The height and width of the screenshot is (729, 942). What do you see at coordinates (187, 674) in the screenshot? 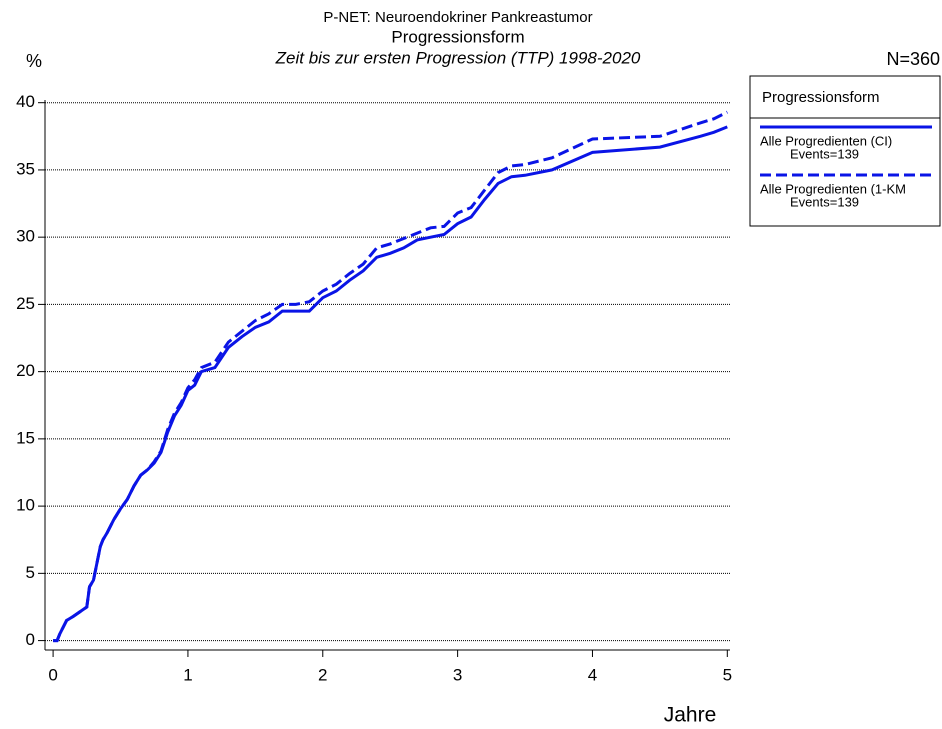
I see `x-tick-label: 1` at bounding box center [187, 674].